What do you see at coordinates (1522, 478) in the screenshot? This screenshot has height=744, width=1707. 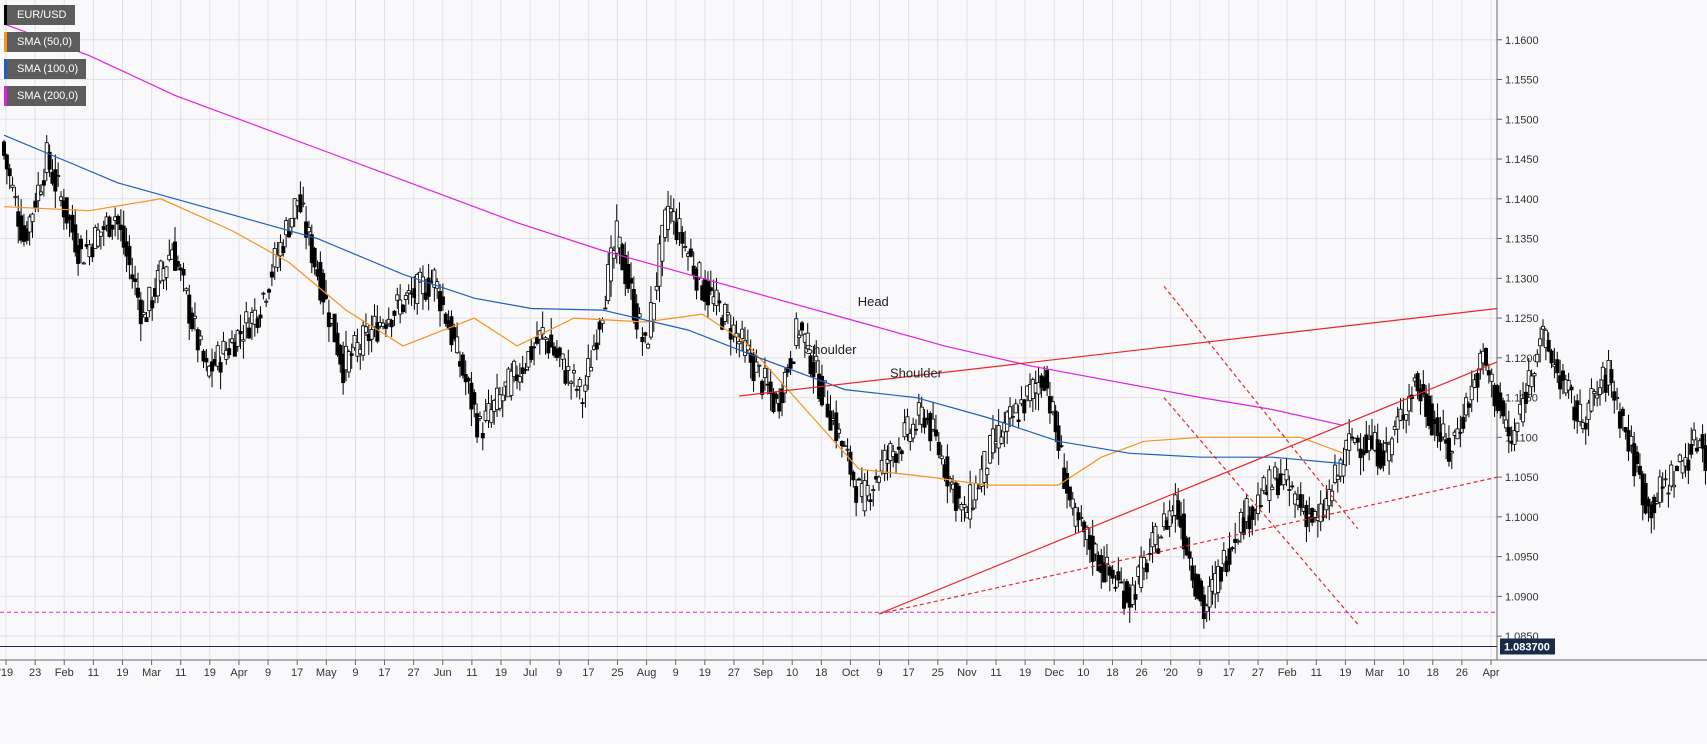 I see `y-tick-label: 1.1050` at bounding box center [1522, 478].